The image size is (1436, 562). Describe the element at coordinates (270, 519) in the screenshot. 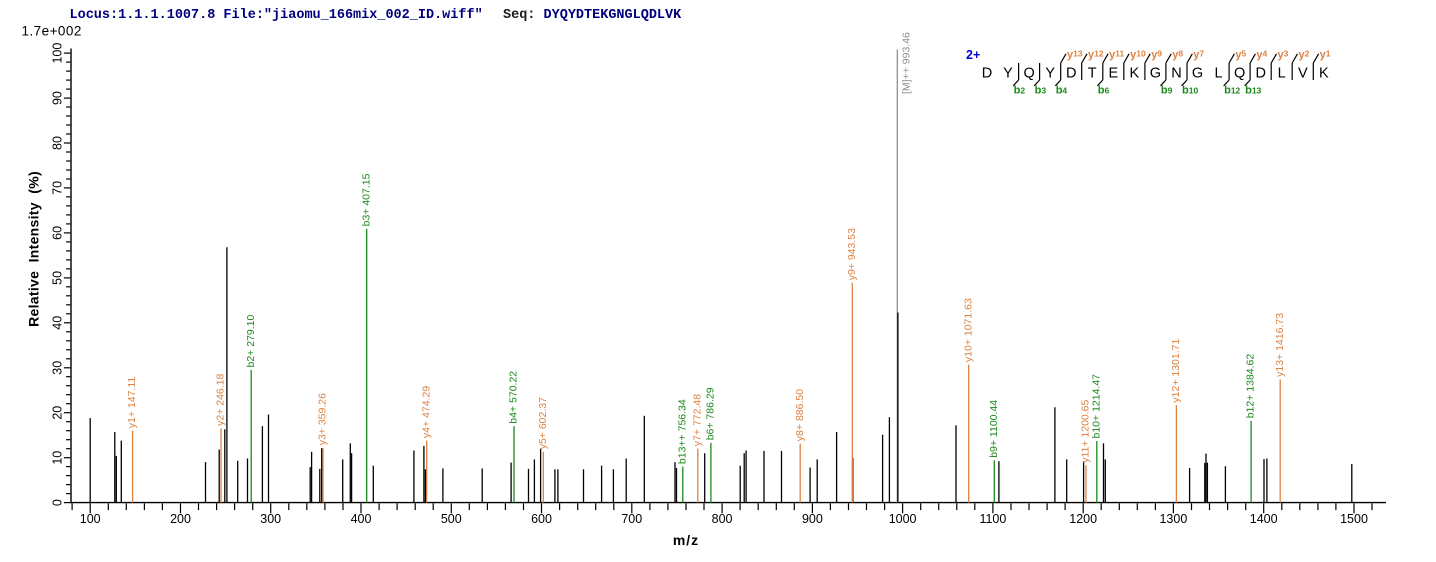

I see `svg-text: 300` at that location.